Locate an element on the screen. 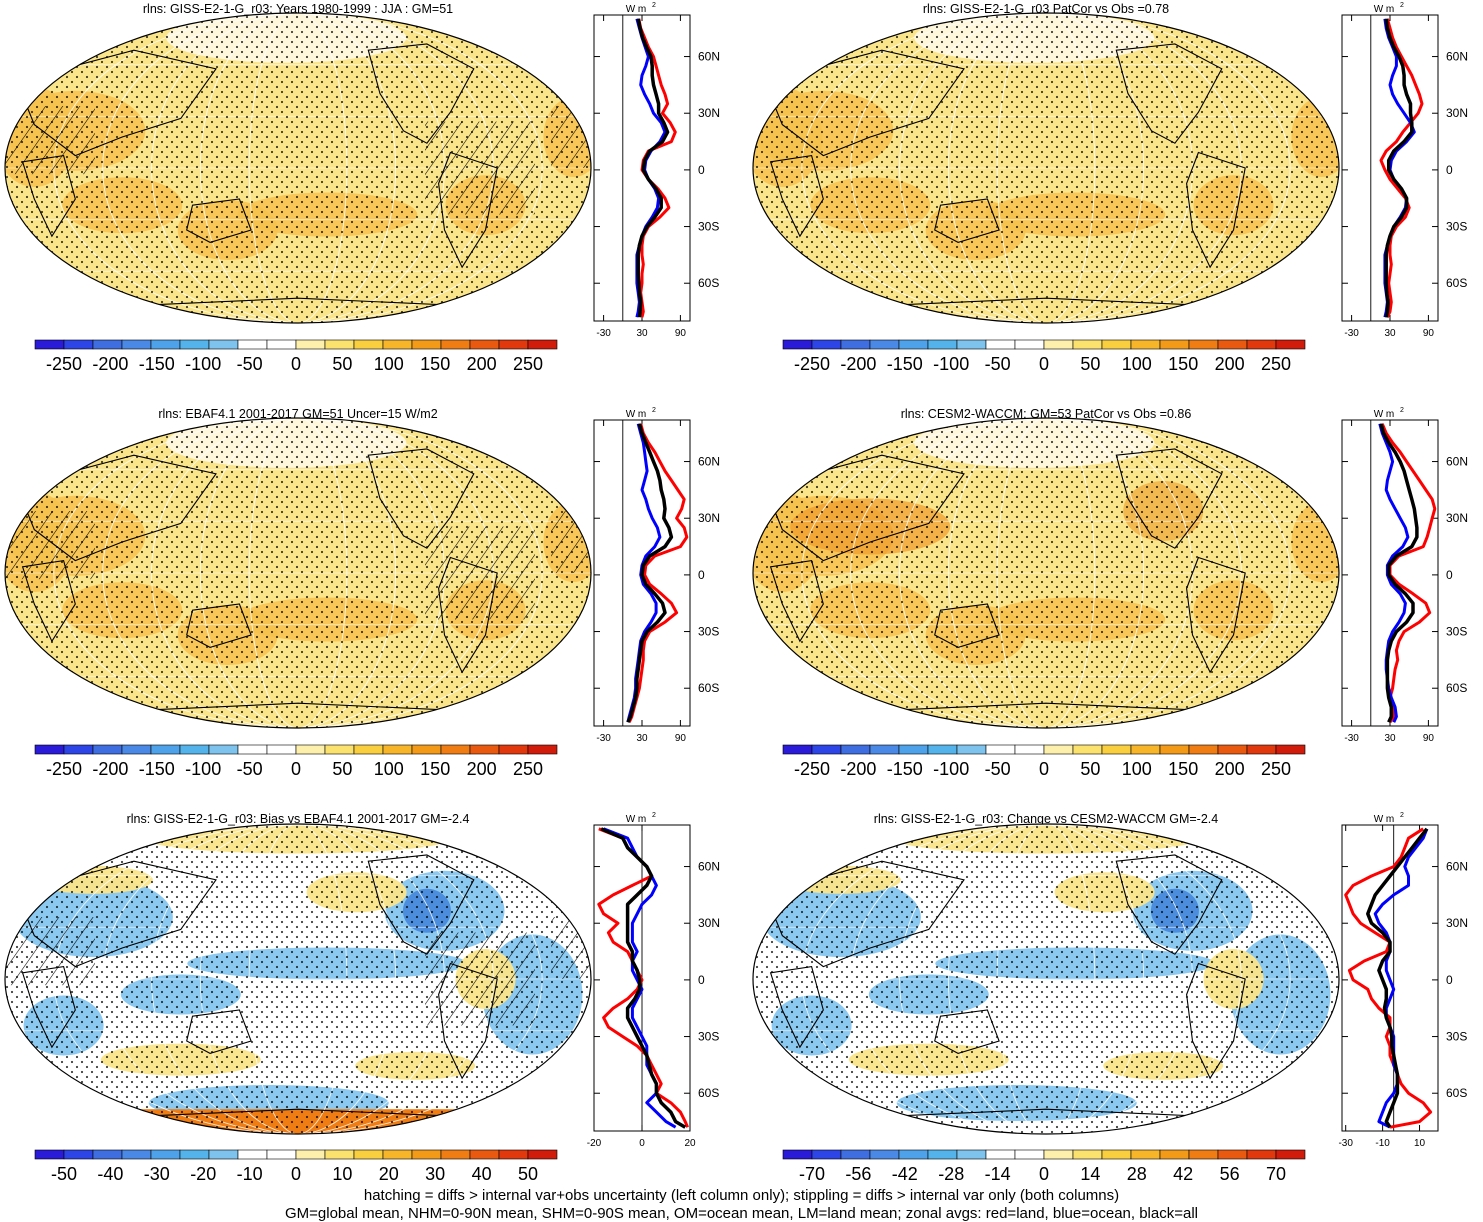 This screenshot has height=1222, width=1483. colorbar-label: -100 is located at coordinates (203, 364).